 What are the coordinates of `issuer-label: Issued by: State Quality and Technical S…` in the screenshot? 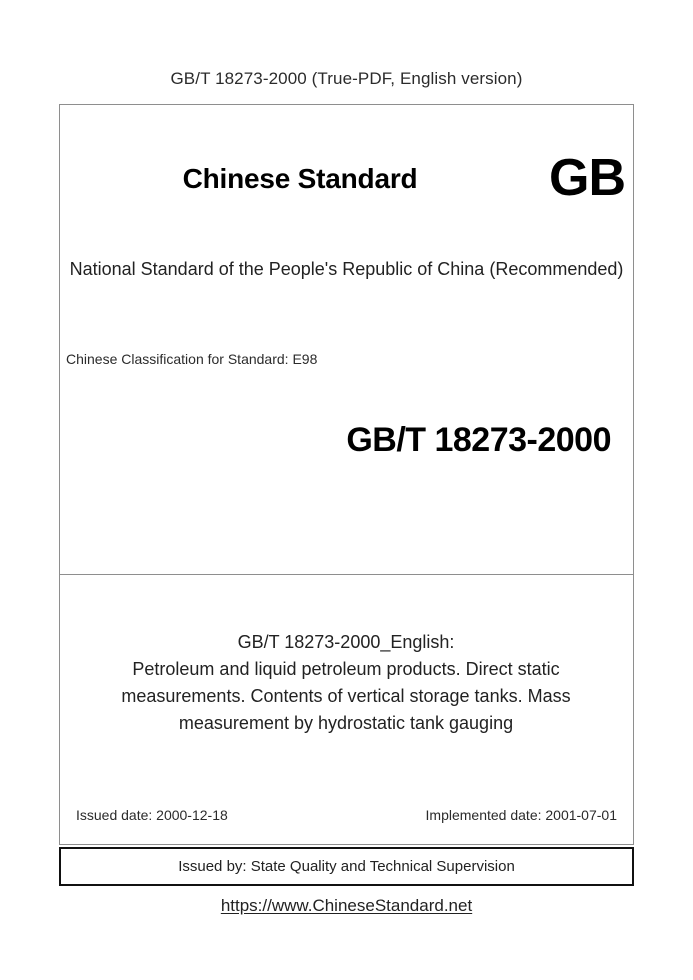 It's located at (346, 866).